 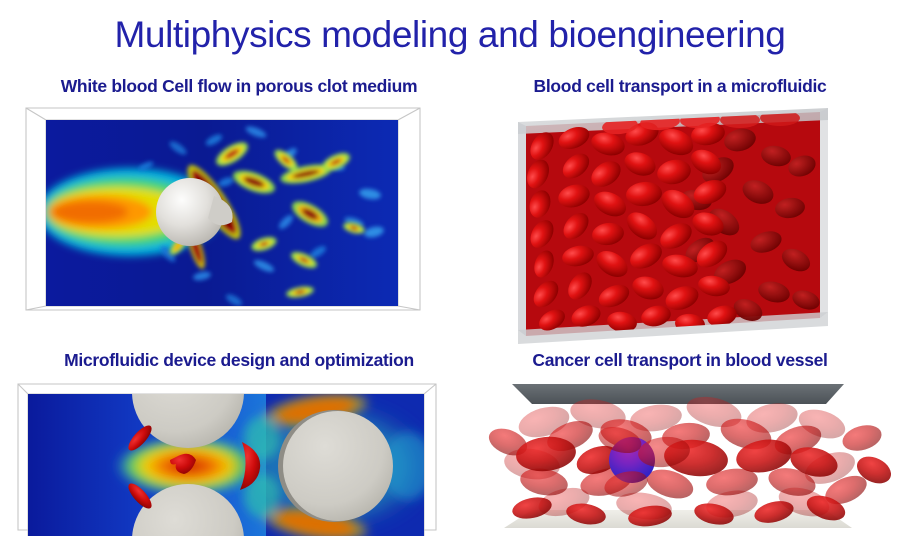 What do you see at coordinates (450, 34) in the screenshot?
I see `page-title: Multiphysics modeling and bioengineering` at bounding box center [450, 34].